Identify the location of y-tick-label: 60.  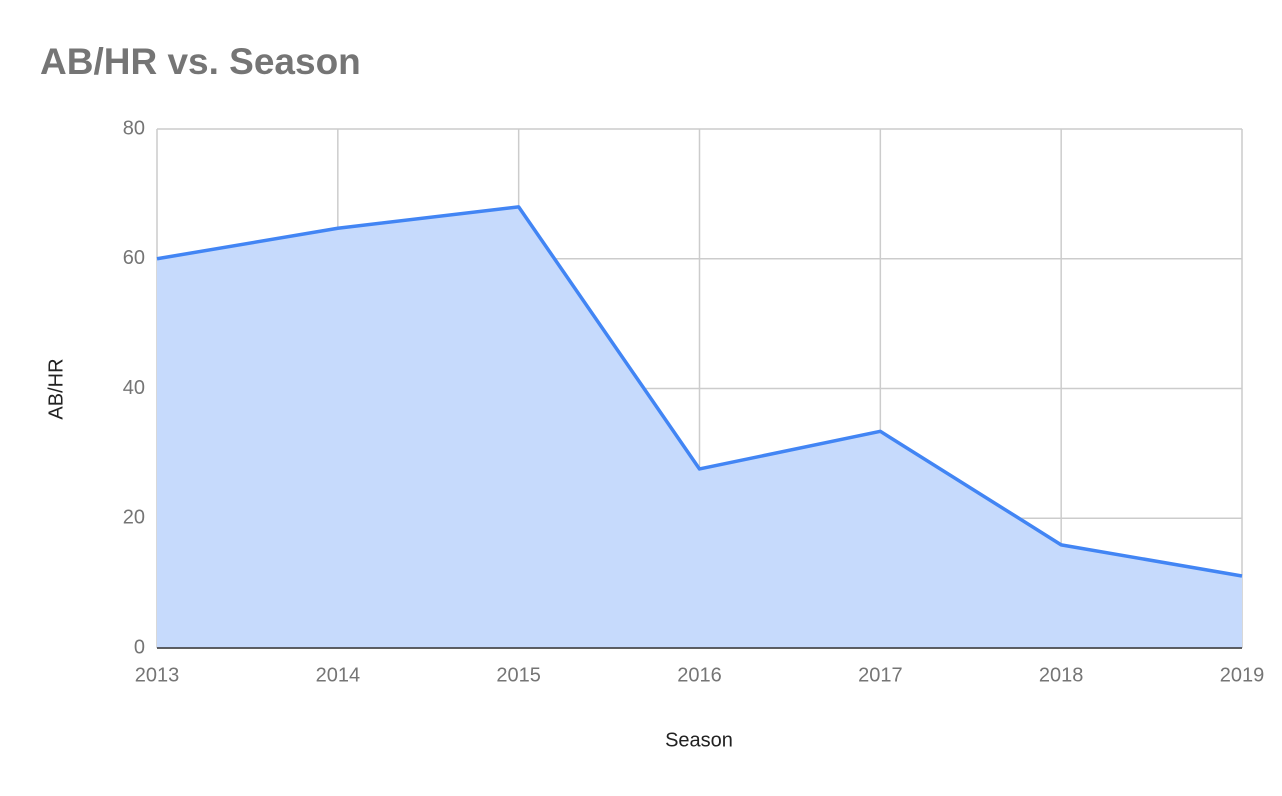
(134, 258).